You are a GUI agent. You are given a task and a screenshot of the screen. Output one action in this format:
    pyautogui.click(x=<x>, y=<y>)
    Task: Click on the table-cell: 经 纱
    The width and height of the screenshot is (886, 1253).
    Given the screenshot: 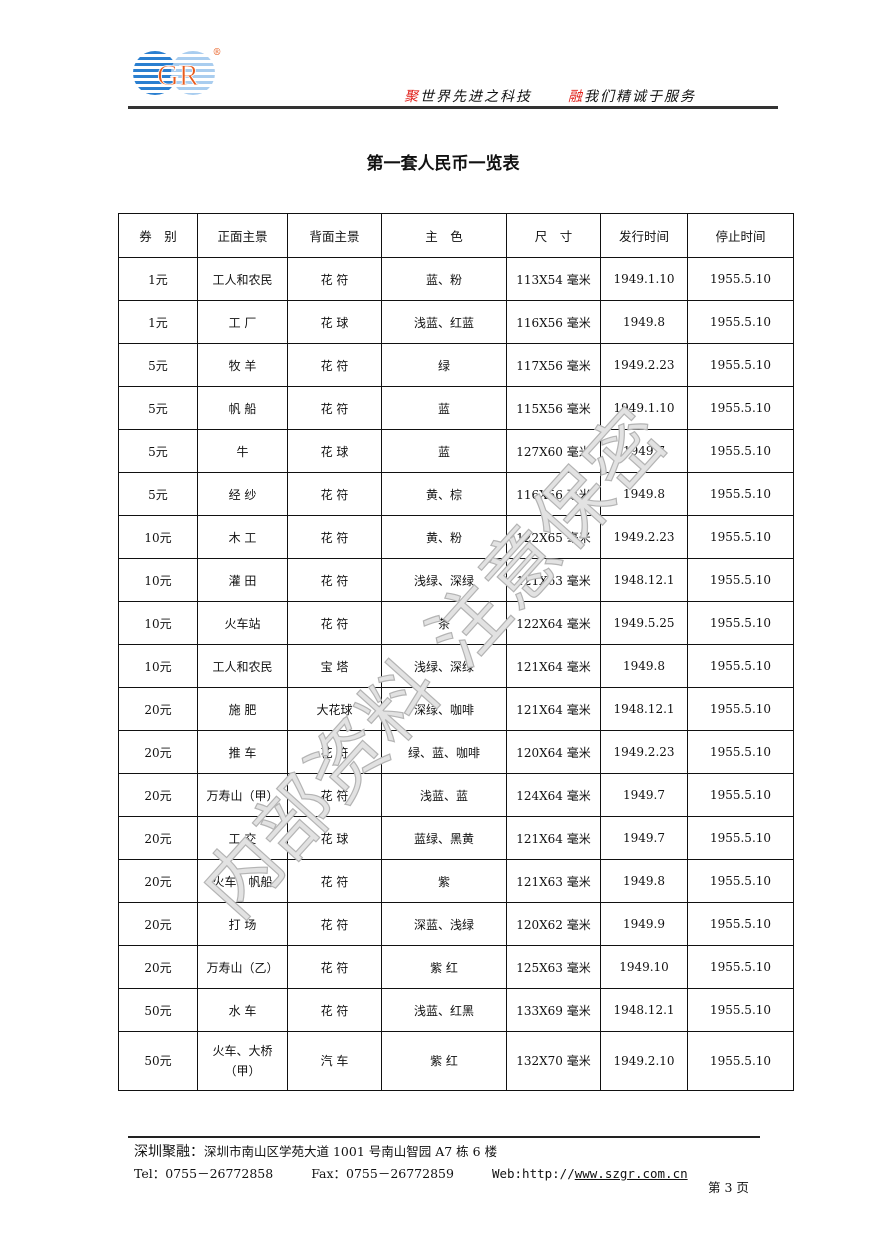 What is the action you would take?
    pyautogui.click(x=242, y=494)
    